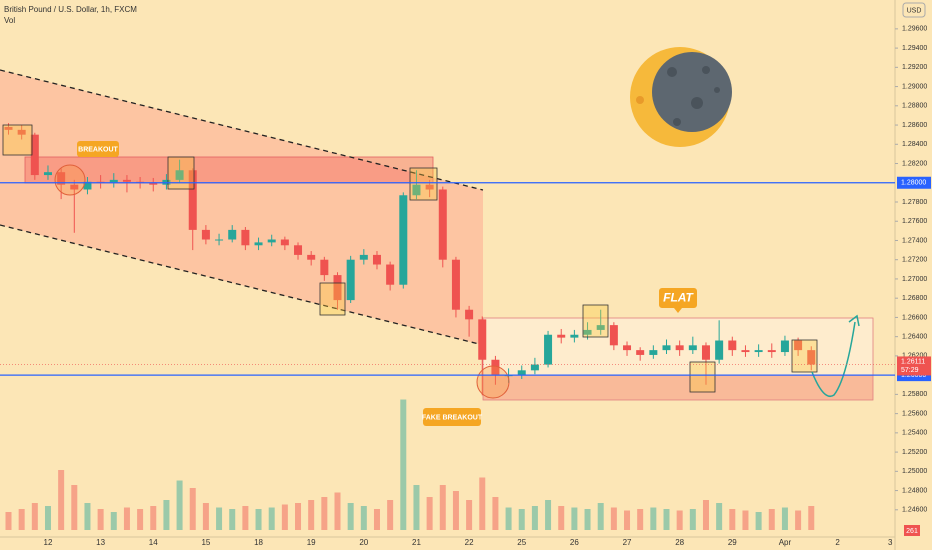 The image size is (932, 550). Describe the element at coordinates (914, 48) in the screenshot. I see `y-tick-label: 1.29400` at that location.